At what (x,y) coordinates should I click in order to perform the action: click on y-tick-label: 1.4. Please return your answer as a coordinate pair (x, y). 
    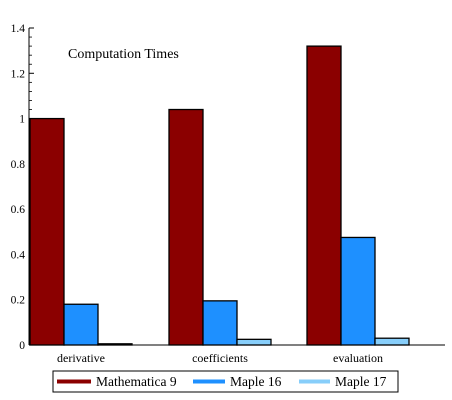
    Looking at the image, I should click on (18, 29).